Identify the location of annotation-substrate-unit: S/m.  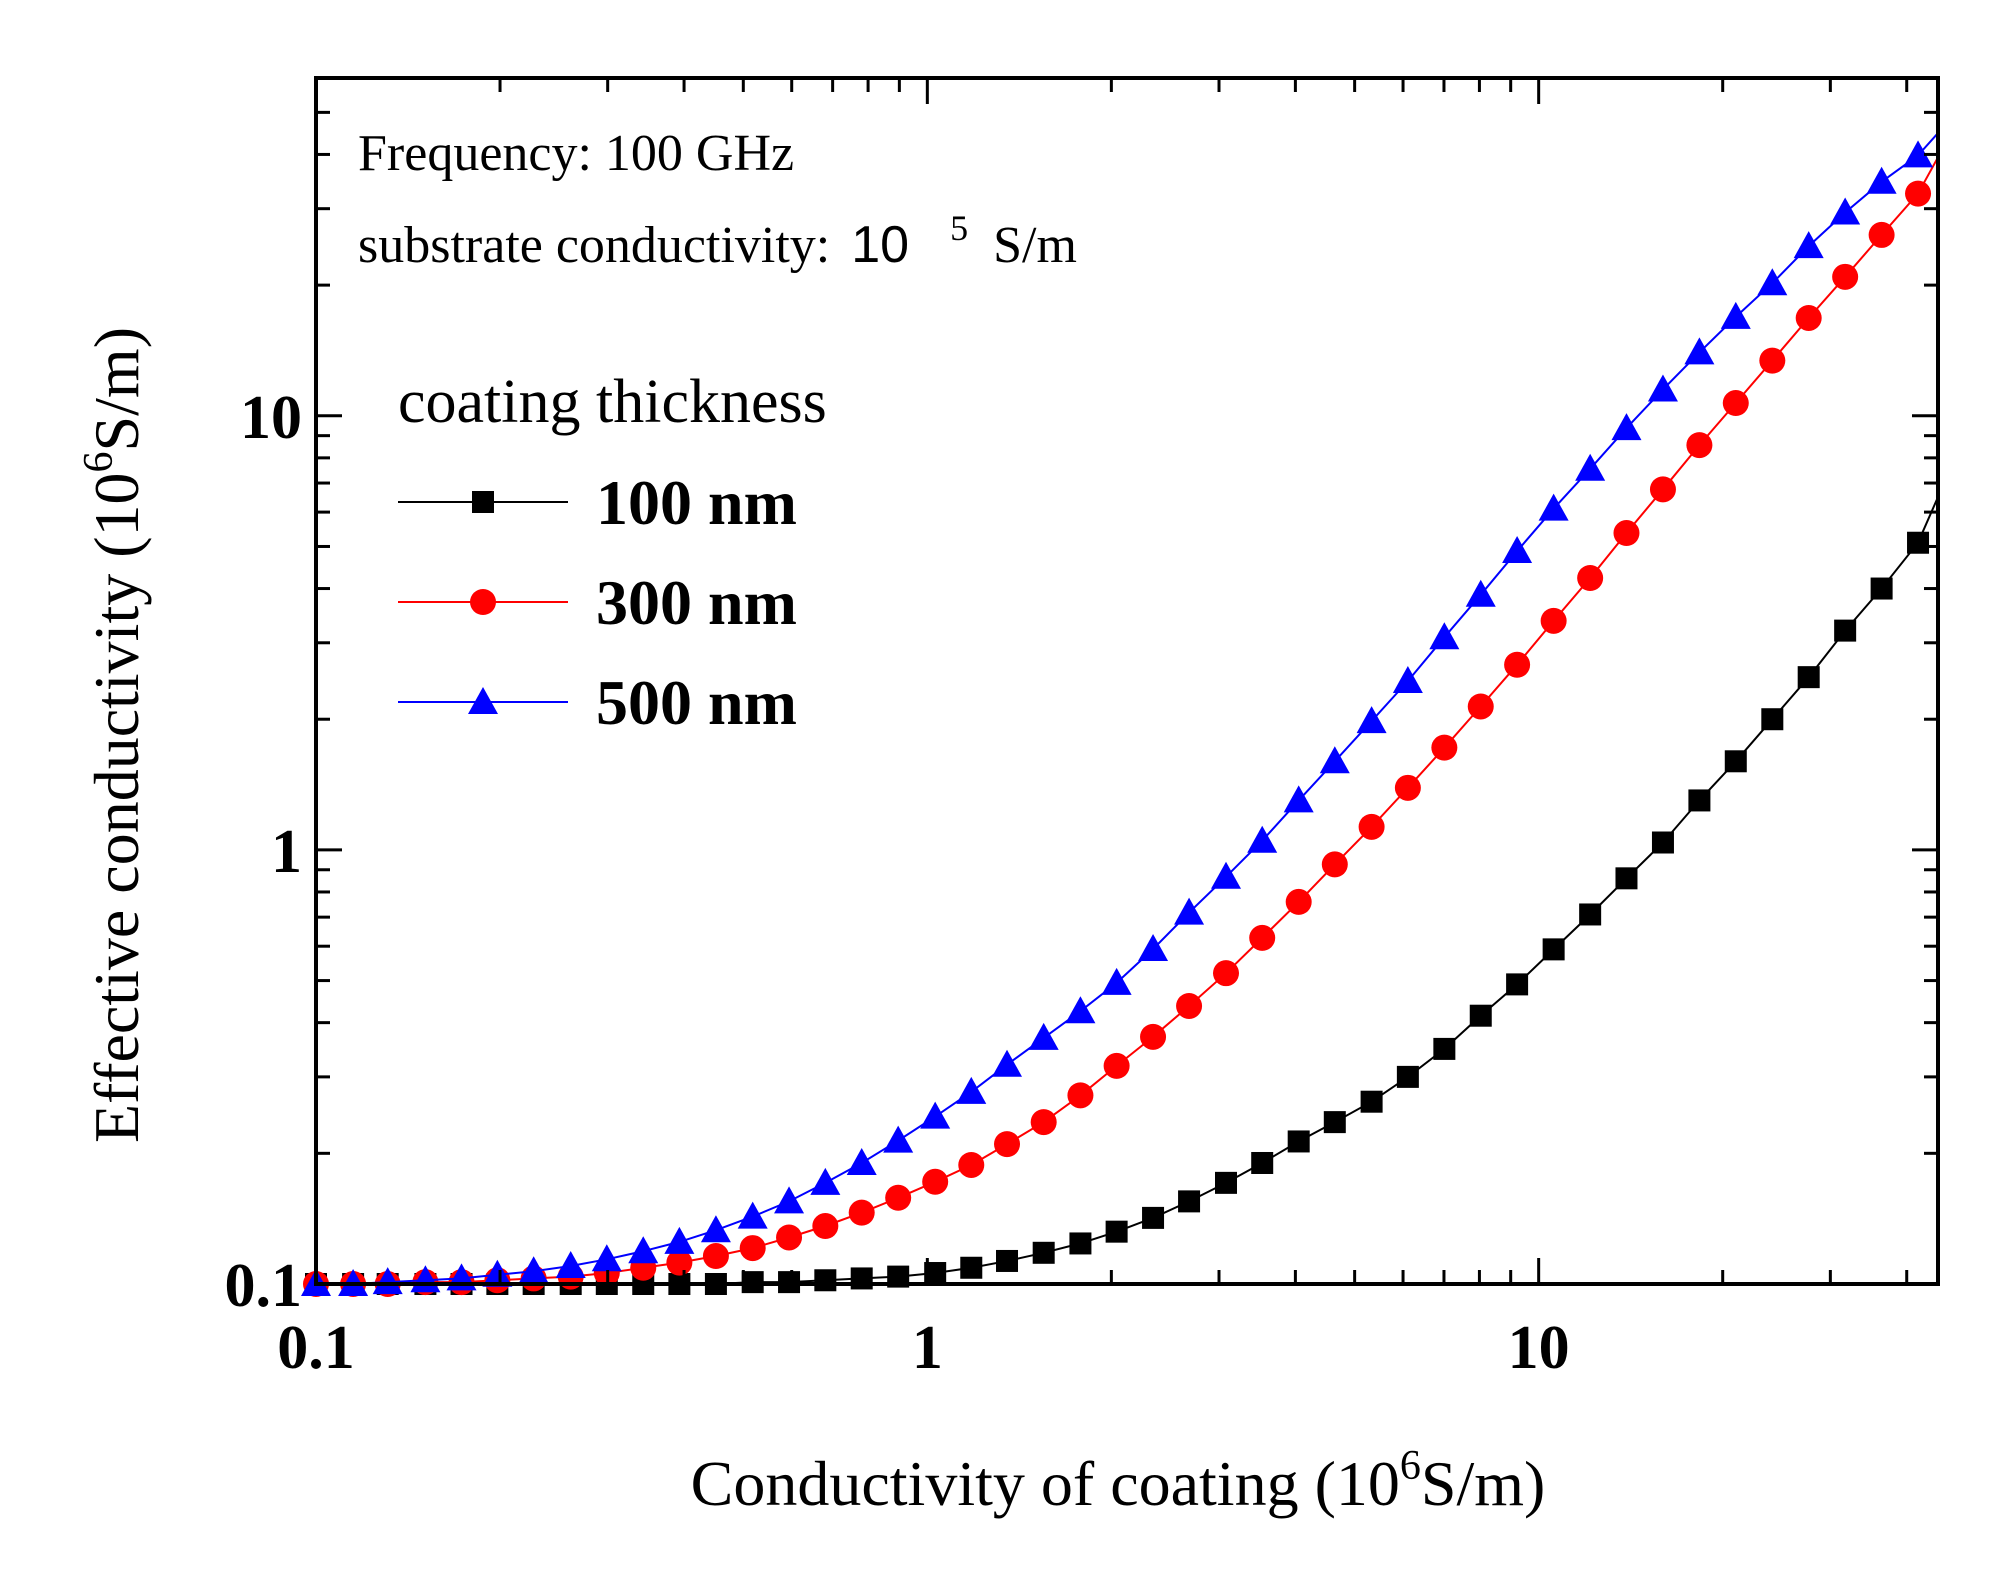
(1035, 245).